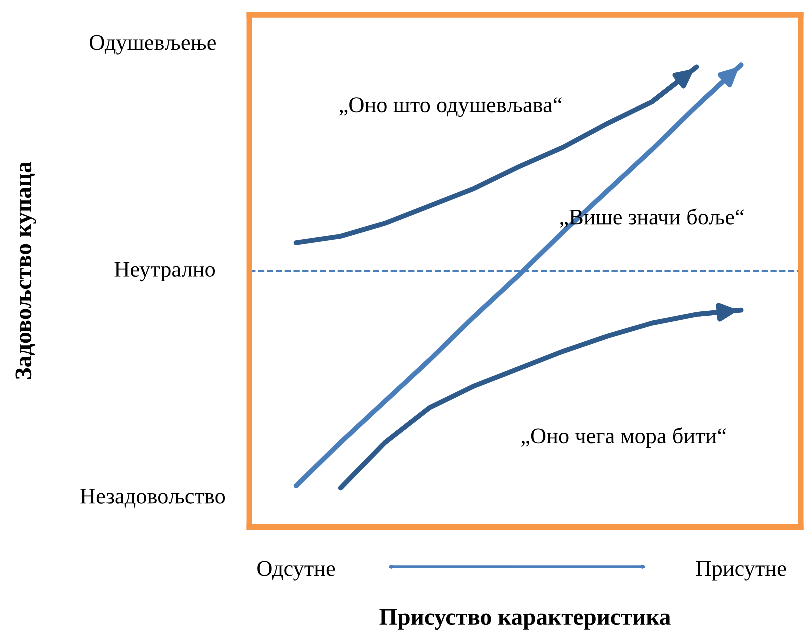 Image resolution: width=805 pixels, height=630 pixels. I want to click on text: Одушевљење, so click(153, 45).